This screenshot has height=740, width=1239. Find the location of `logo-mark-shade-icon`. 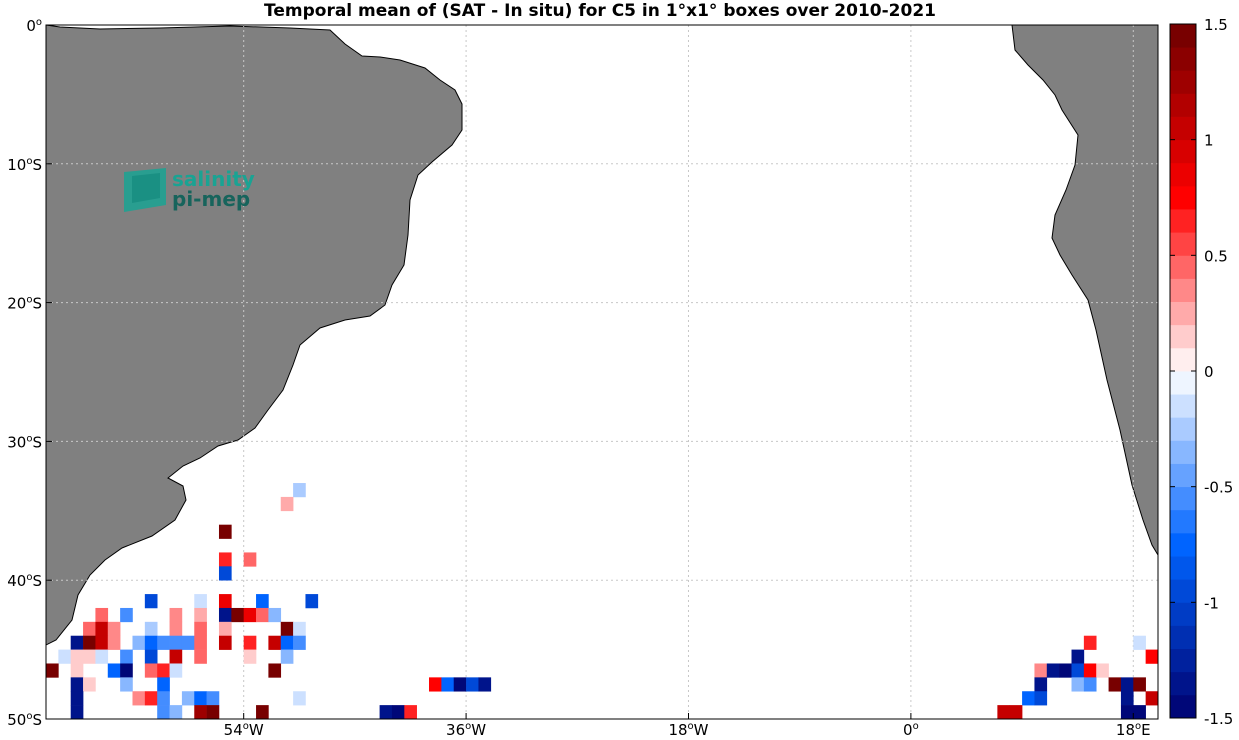

logo-mark-shade-icon is located at coordinates (146, 188).